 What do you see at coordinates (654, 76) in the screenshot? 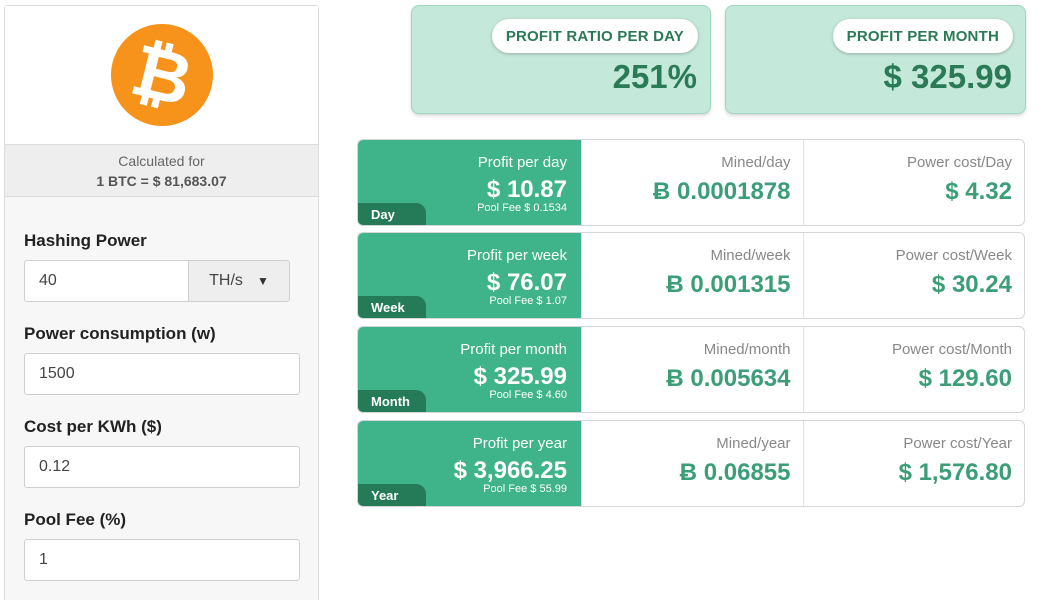
I see `profit-ratio-value: 251%` at bounding box center [654, 76].